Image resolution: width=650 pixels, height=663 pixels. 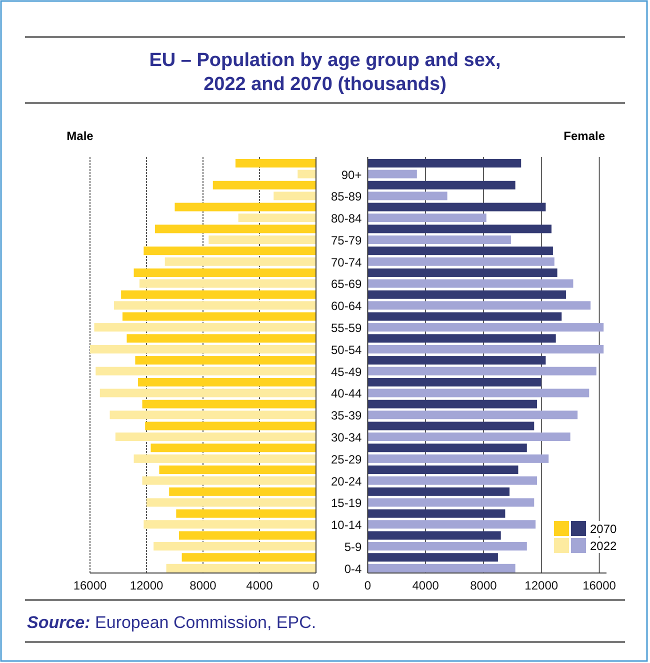 What do you see at coordinates (346, 525) in the screenshot?
I see `y-tick-label: 10-14` at bounding box center [346, 525].